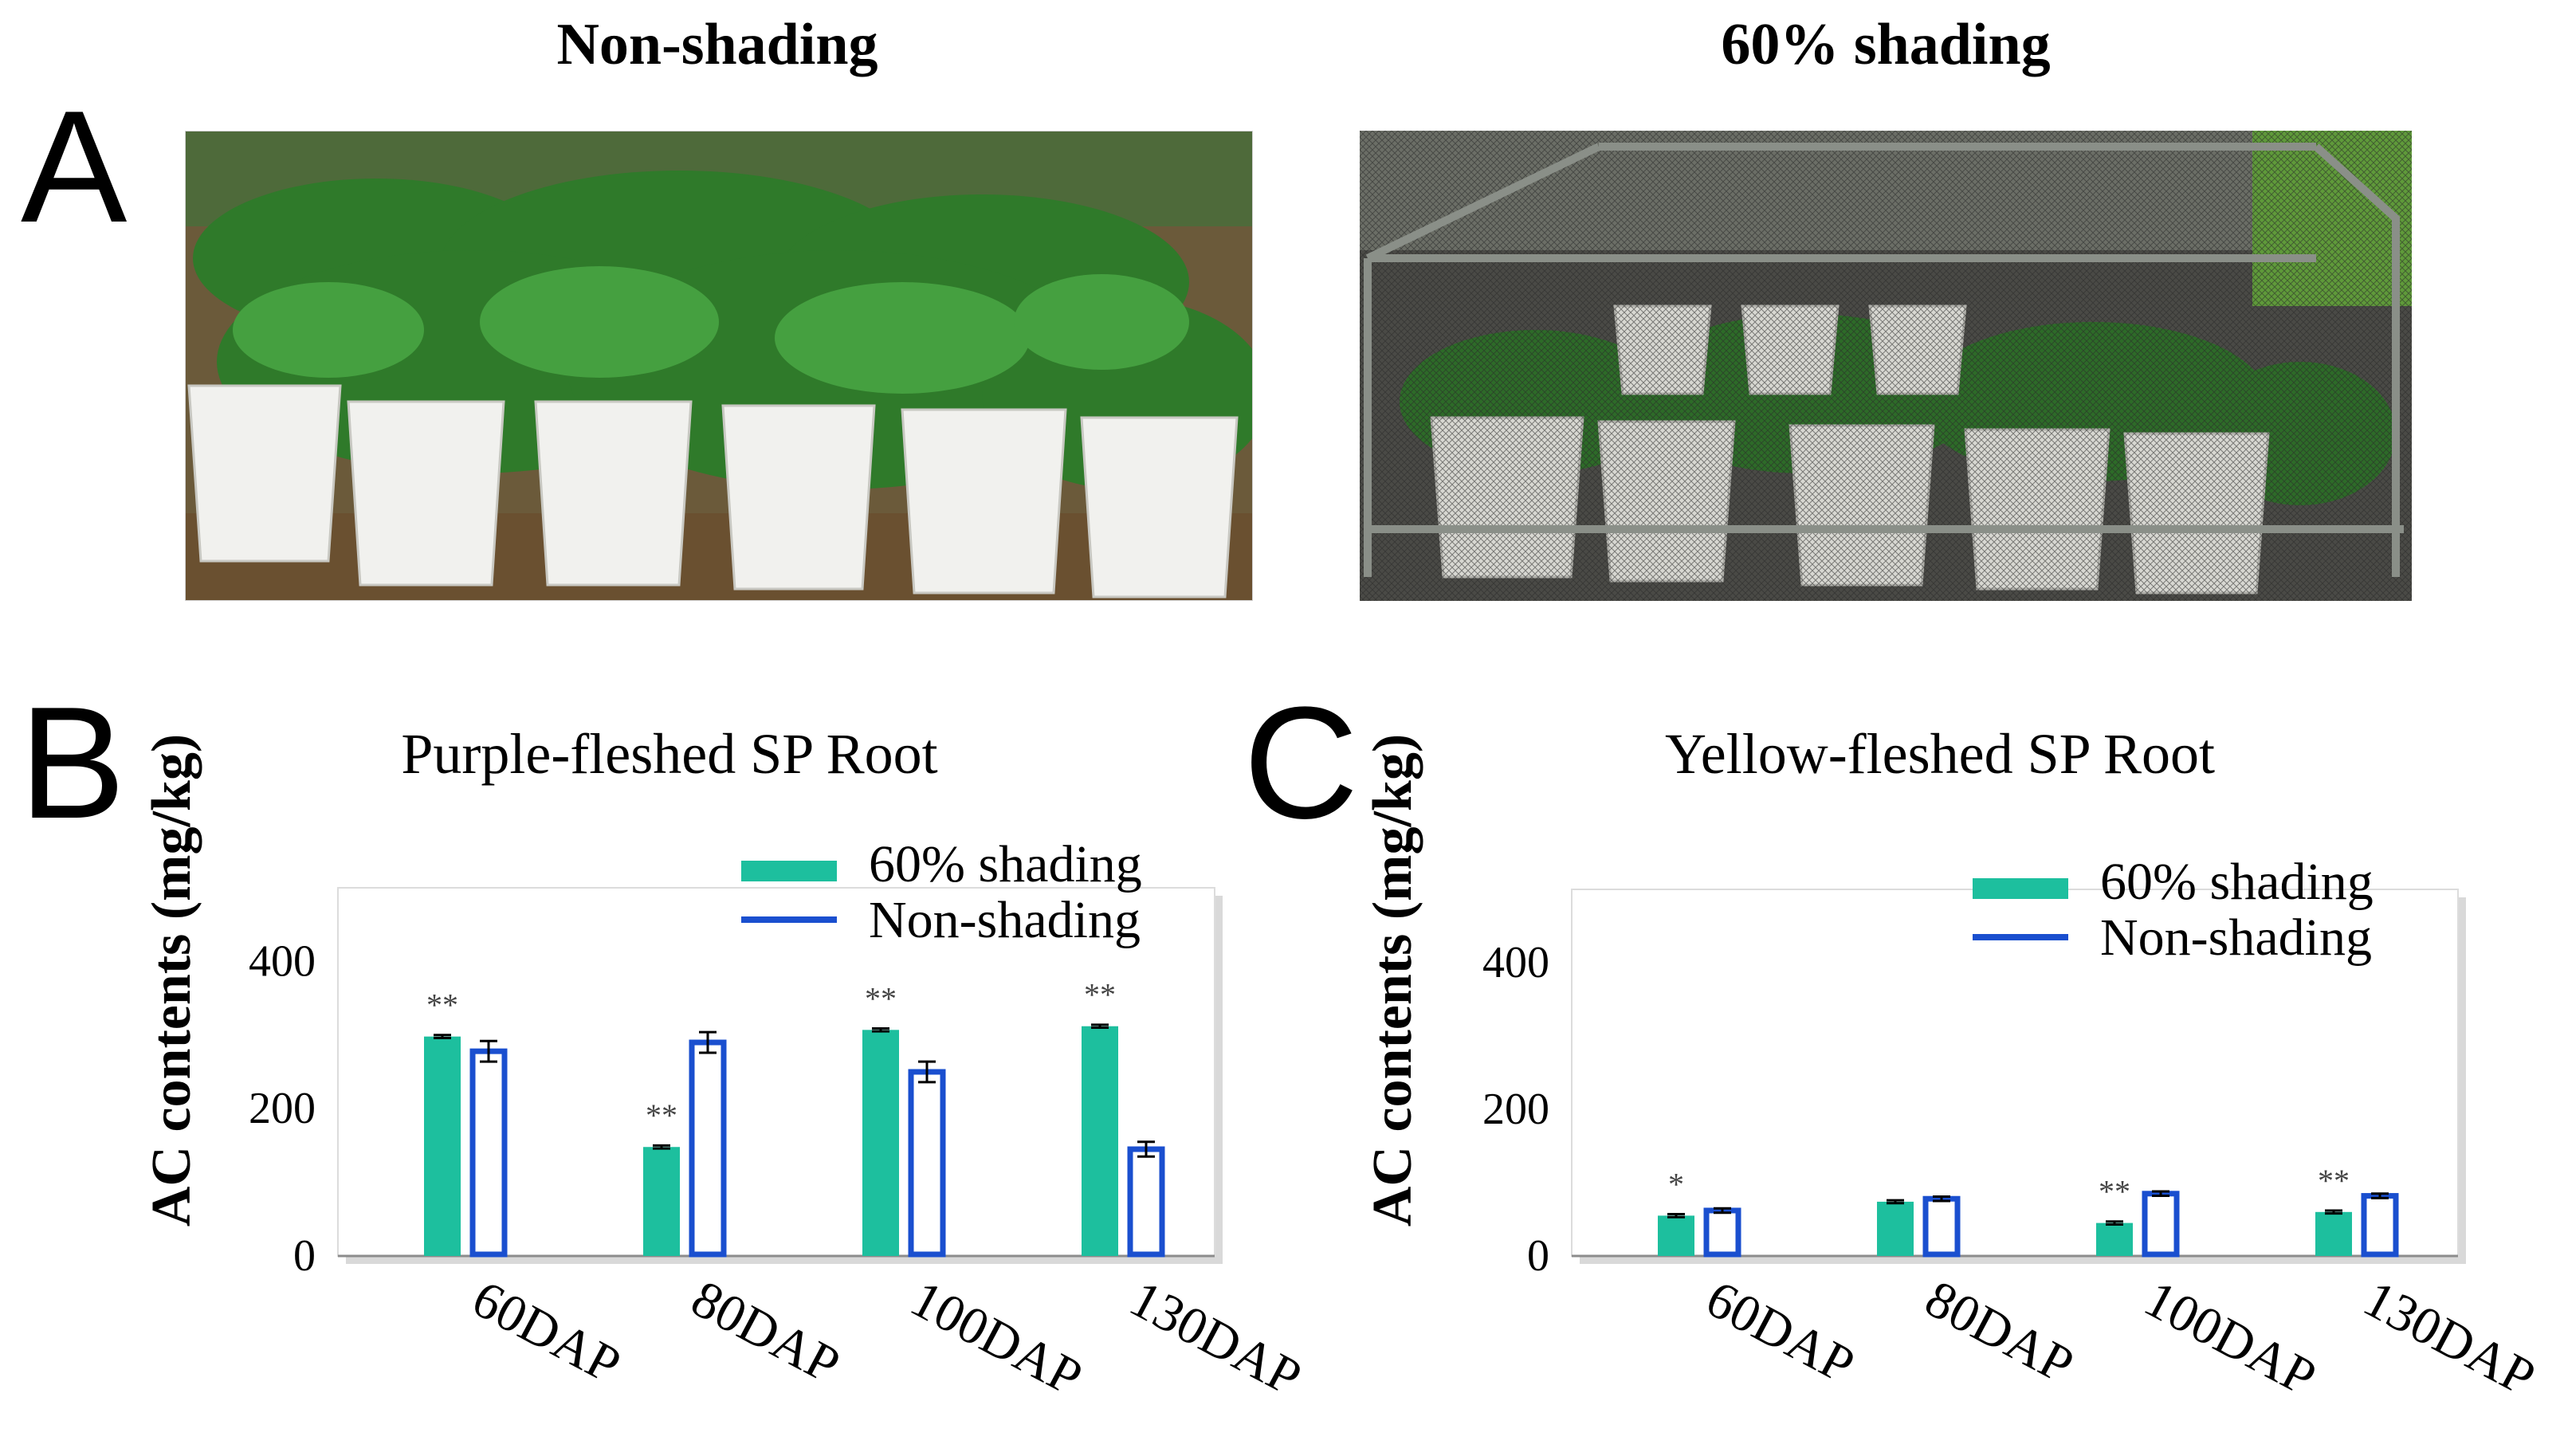 The image size is (2564, 1456). What do you see at coordinates (1886, 366) in the screenshot?
I see `shading-photo` at bounding box center [1886, 366].